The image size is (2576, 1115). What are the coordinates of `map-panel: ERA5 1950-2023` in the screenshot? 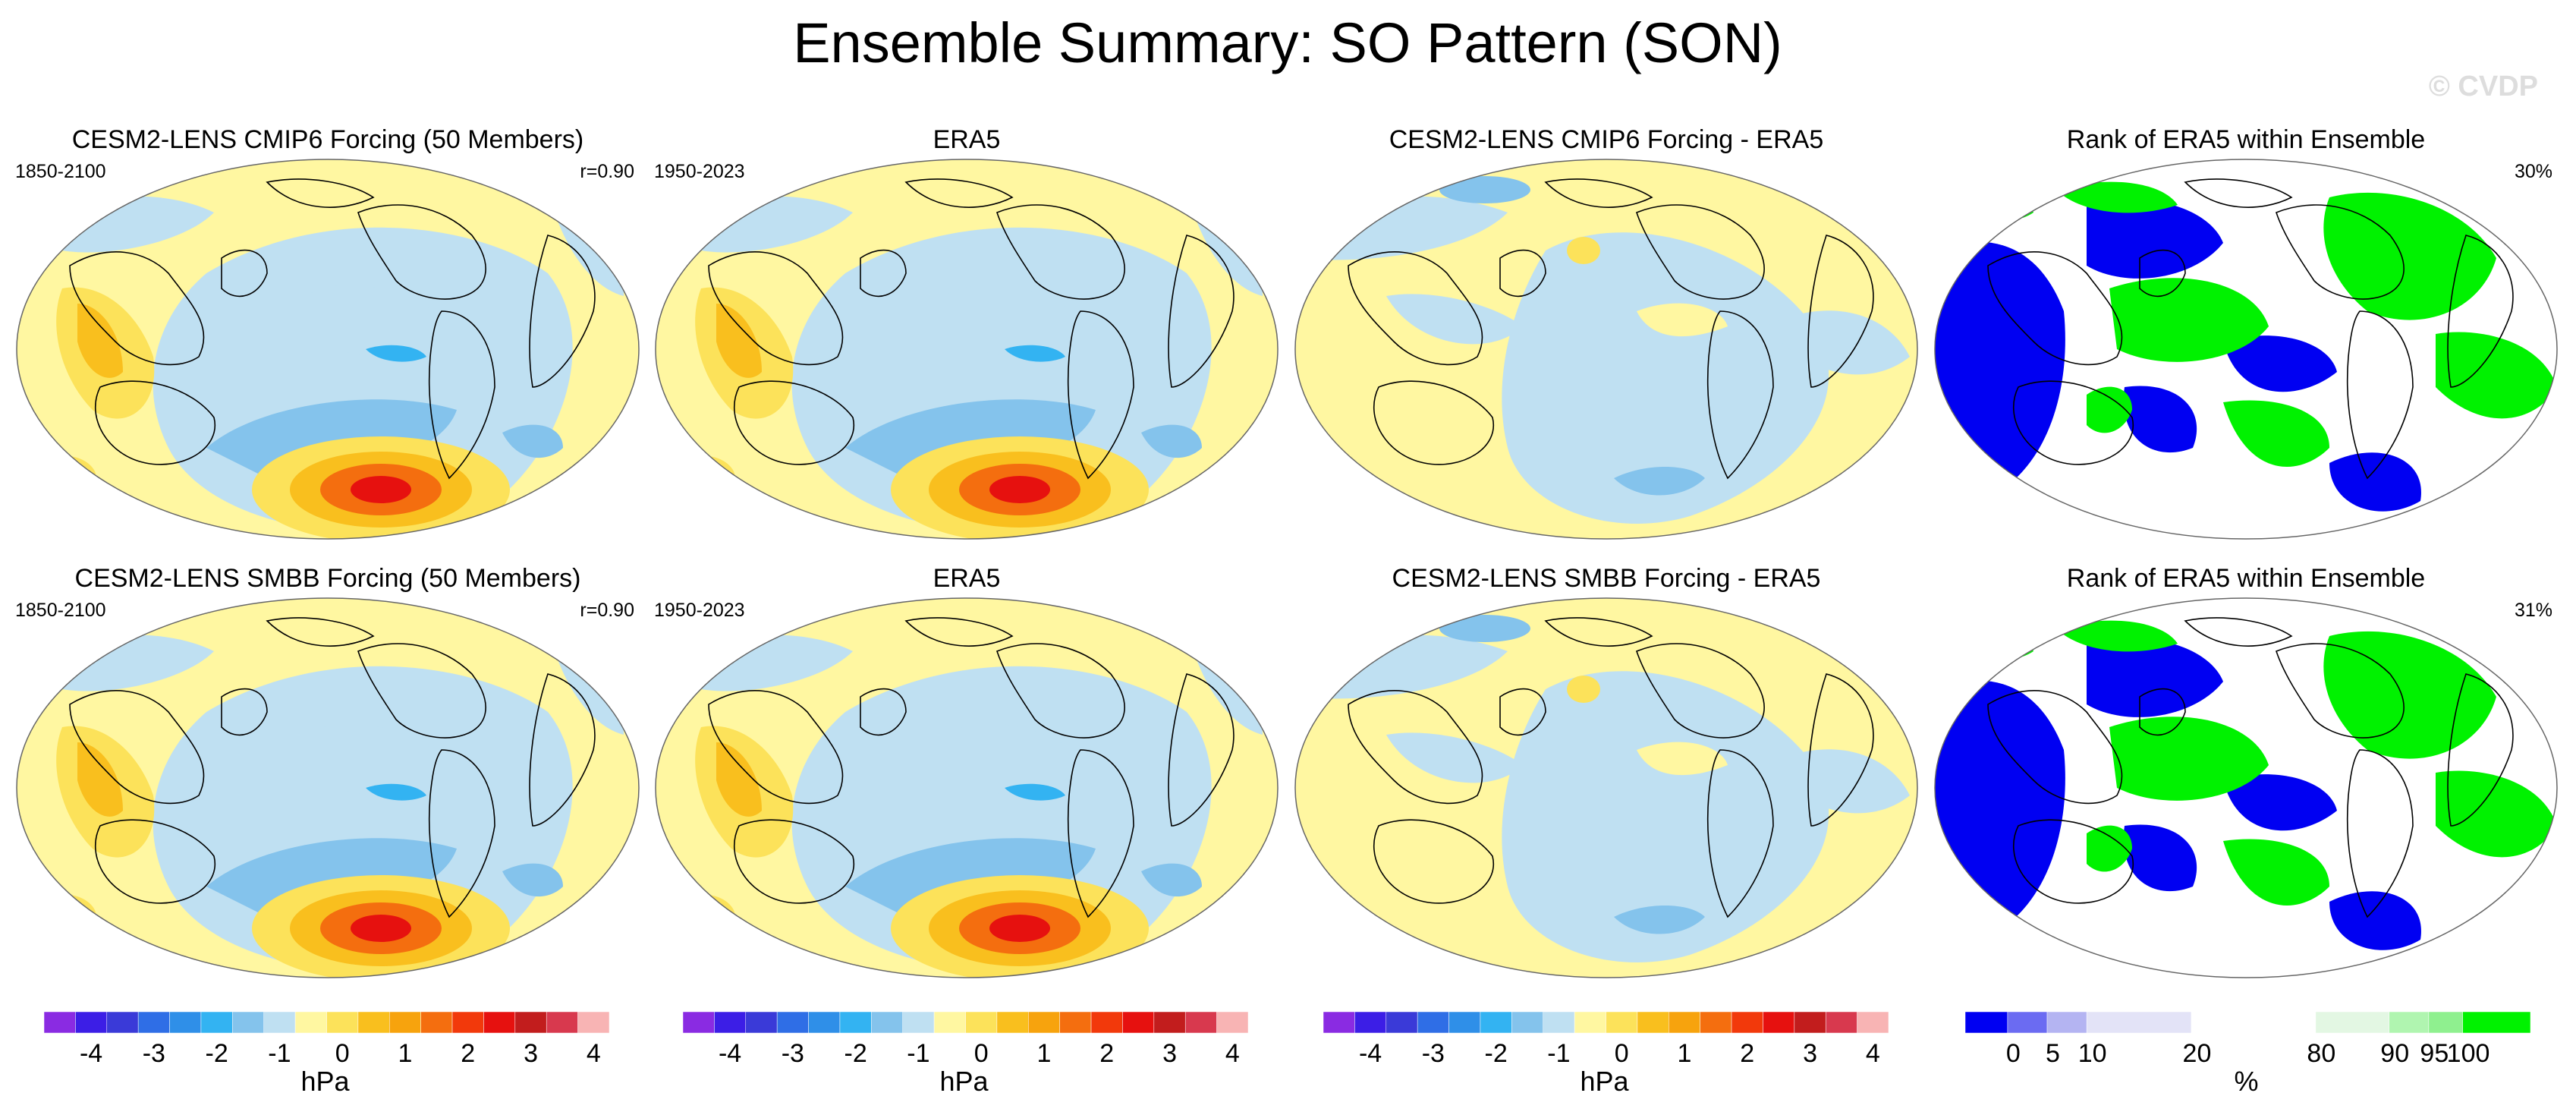 It's located at (966, 332).